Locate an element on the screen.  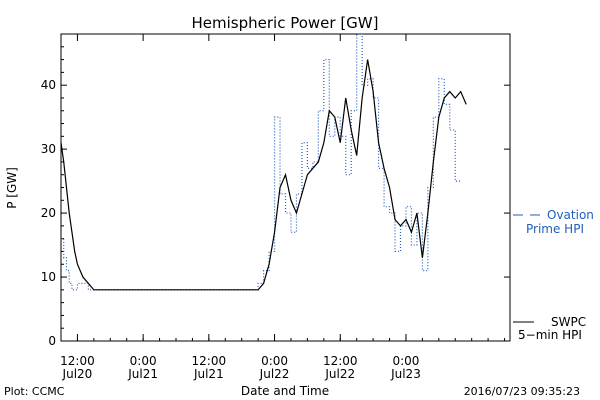
legend-label-swpc-line2: 5−min HPI is located at coordinates (550, 335).